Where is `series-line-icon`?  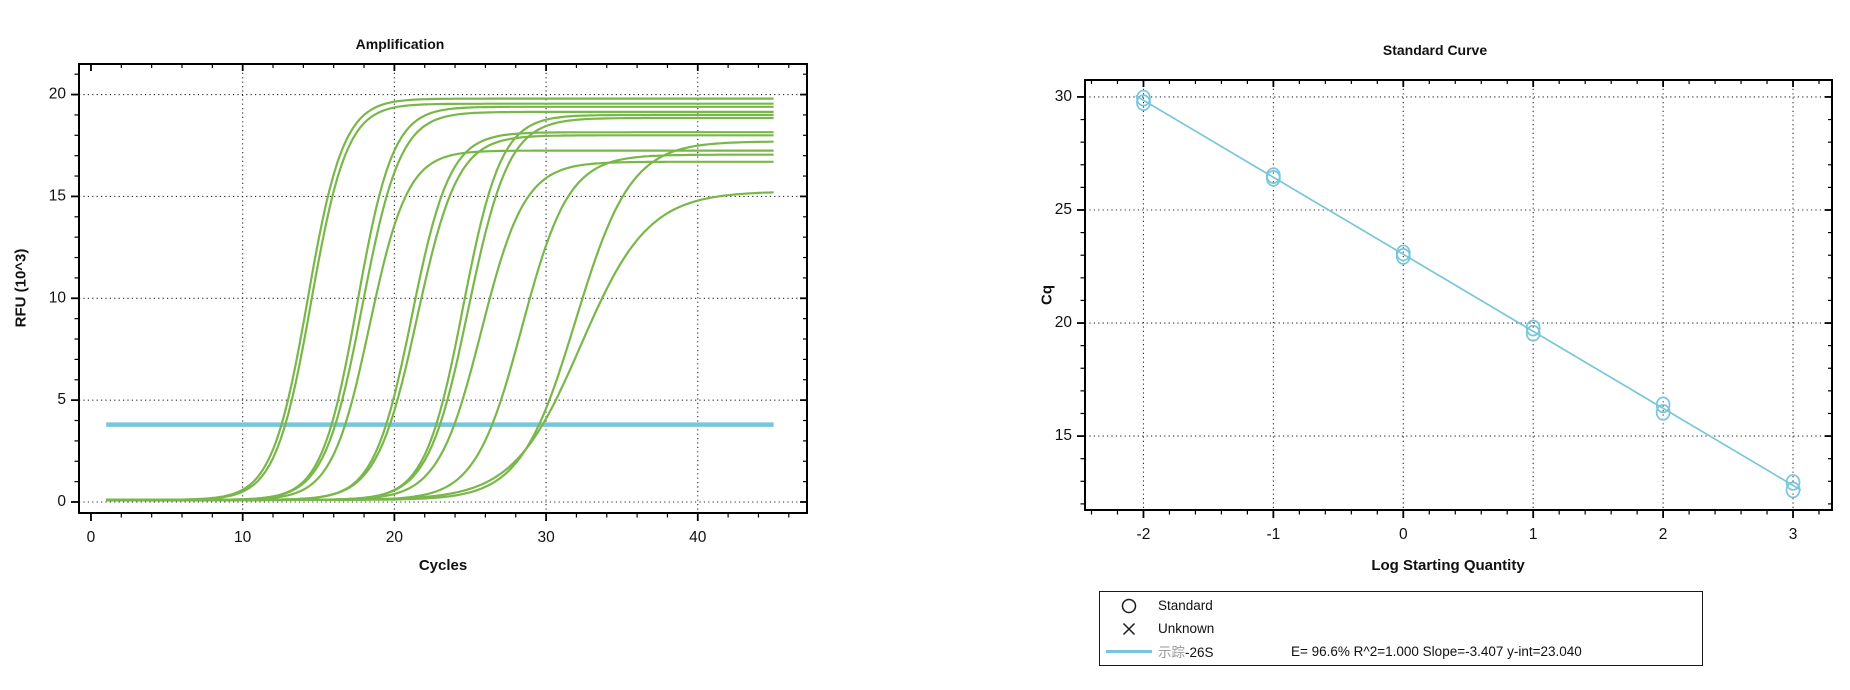
series-line-icon is located at coordinates (1129, 651).